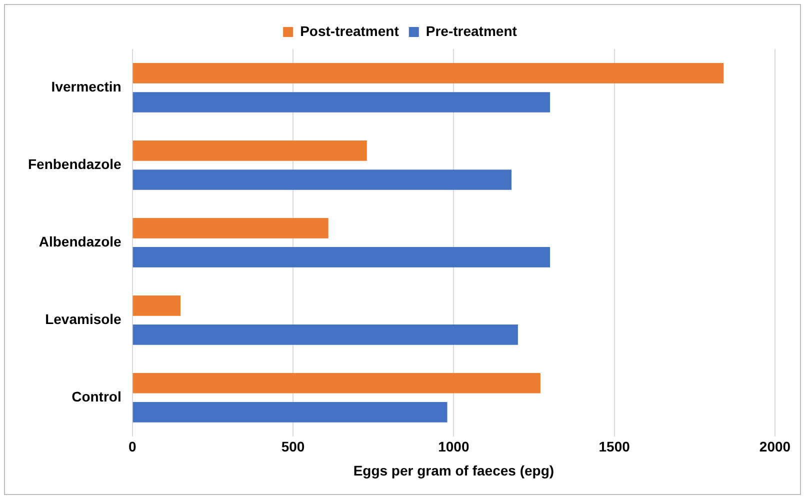 The height and width of the screenshot is (499, 805). I want to click on legend-label: Post-treatment, so click(350, 30).